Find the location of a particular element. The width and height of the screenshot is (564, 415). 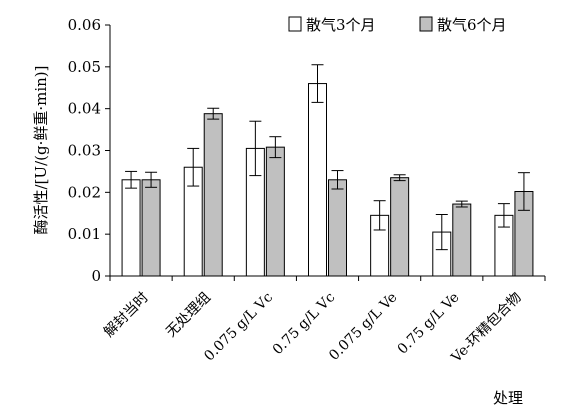

y-tick-label: 0 is located at coordinates (96, 276).